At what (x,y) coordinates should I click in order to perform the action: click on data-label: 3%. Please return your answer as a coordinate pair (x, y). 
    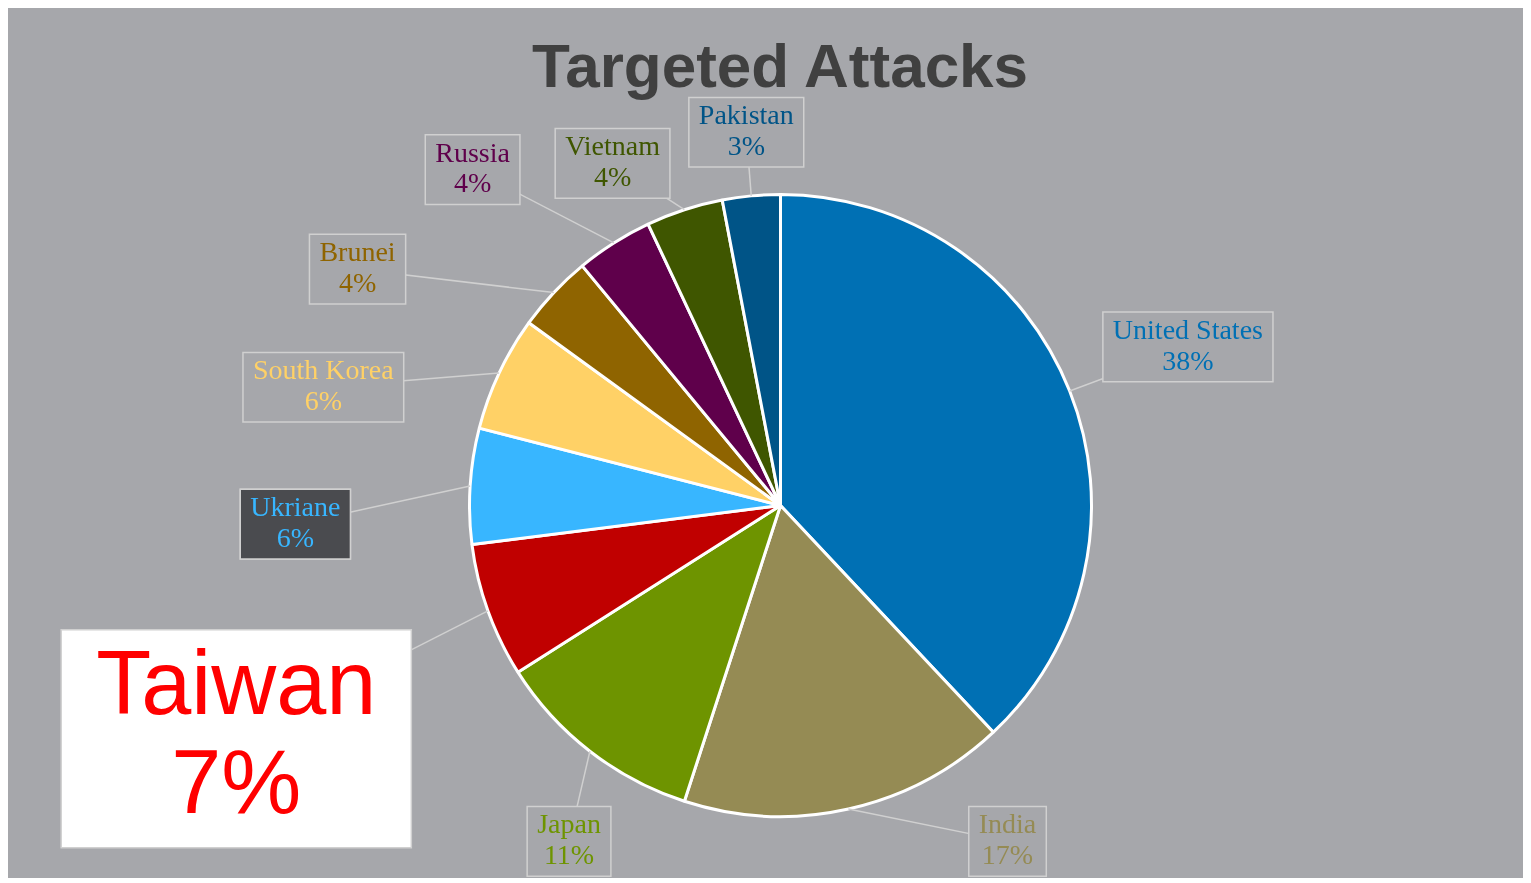
    Looking at the image, I should click on (746, 146).